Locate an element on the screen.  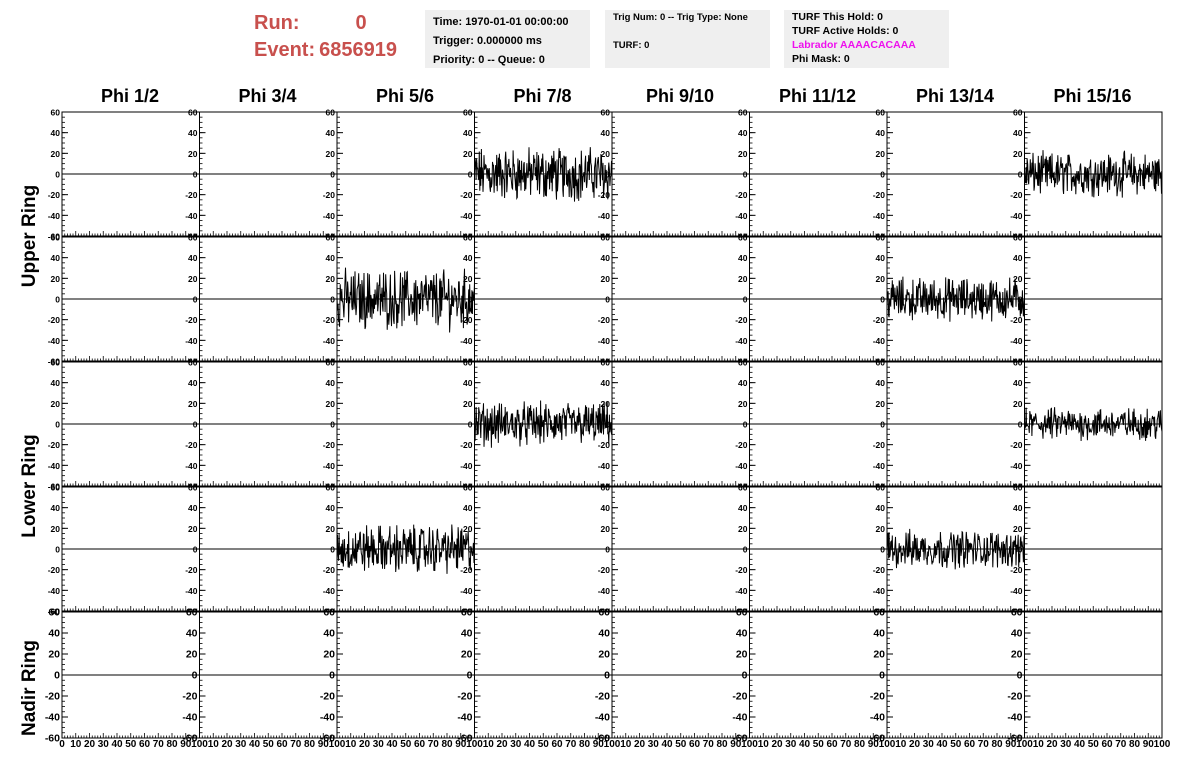
x-tick-label: 70 is located at coordinates (709, 744).